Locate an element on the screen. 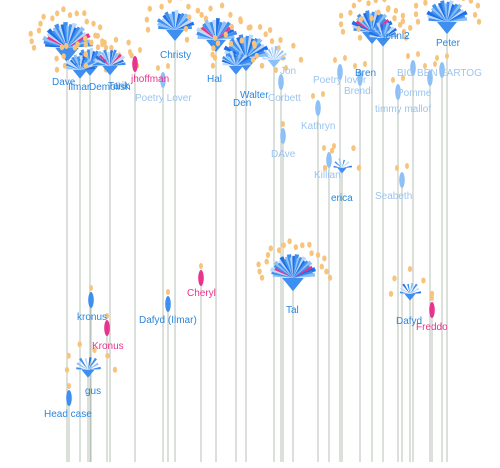 Image resolution: width=500 pixels, height=468 pixels. pod-head-case is located at coordinates (69, 398).